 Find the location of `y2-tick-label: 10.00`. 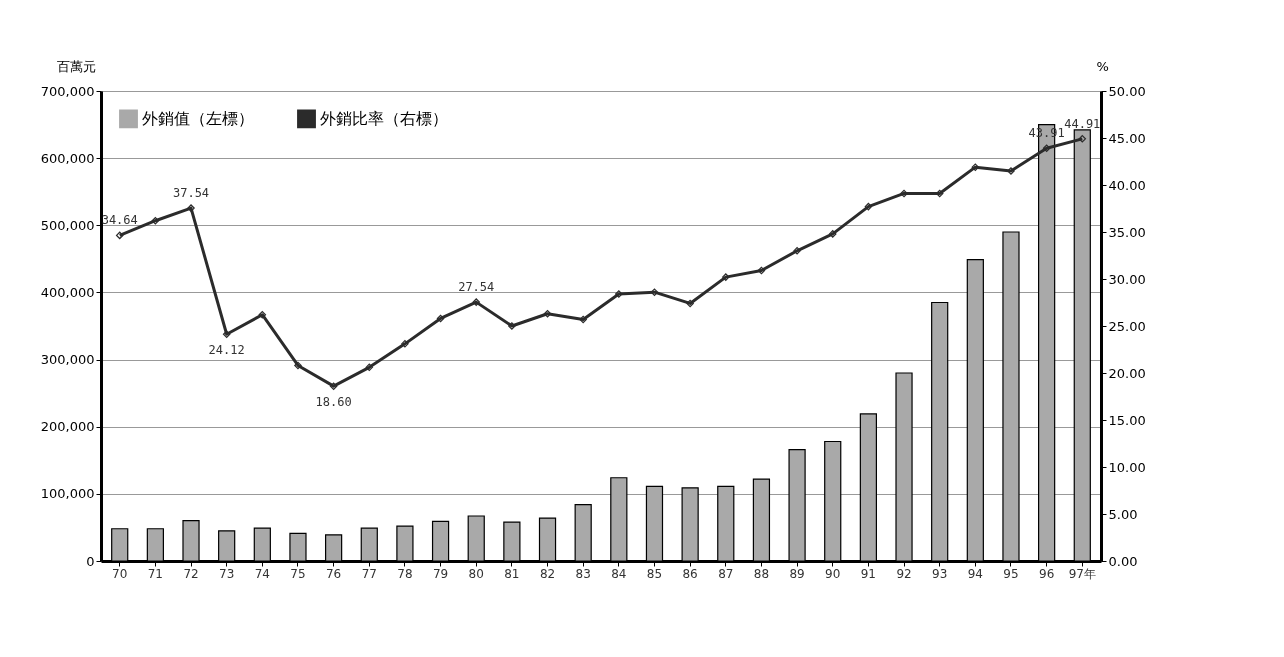

y2-tick-label: 10.00 is located at coordinates (1127, 467).